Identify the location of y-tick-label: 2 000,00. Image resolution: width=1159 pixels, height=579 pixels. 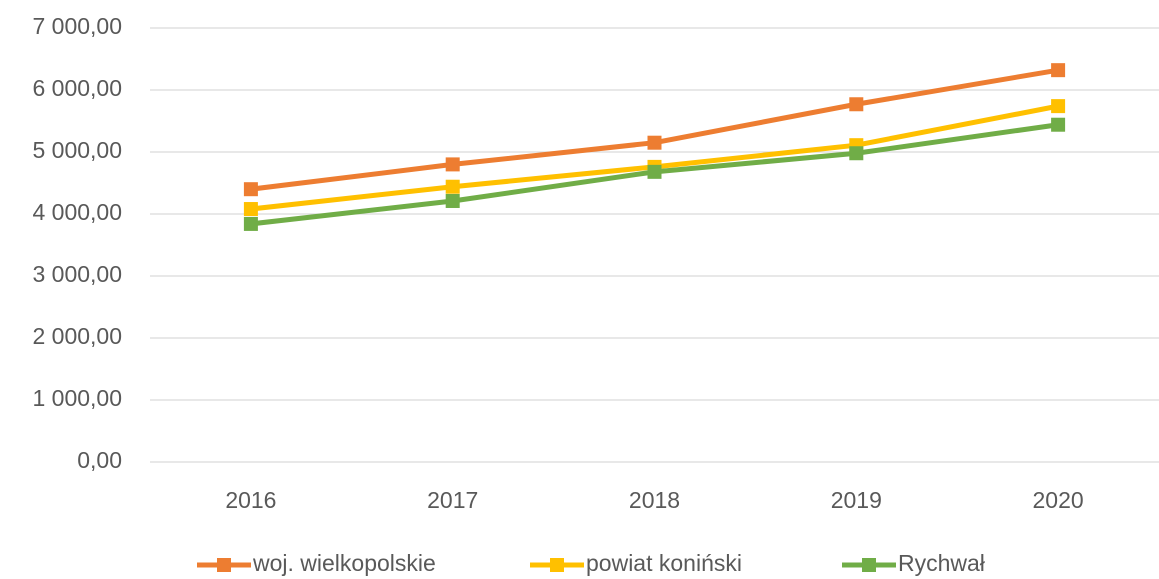
(77, 336).